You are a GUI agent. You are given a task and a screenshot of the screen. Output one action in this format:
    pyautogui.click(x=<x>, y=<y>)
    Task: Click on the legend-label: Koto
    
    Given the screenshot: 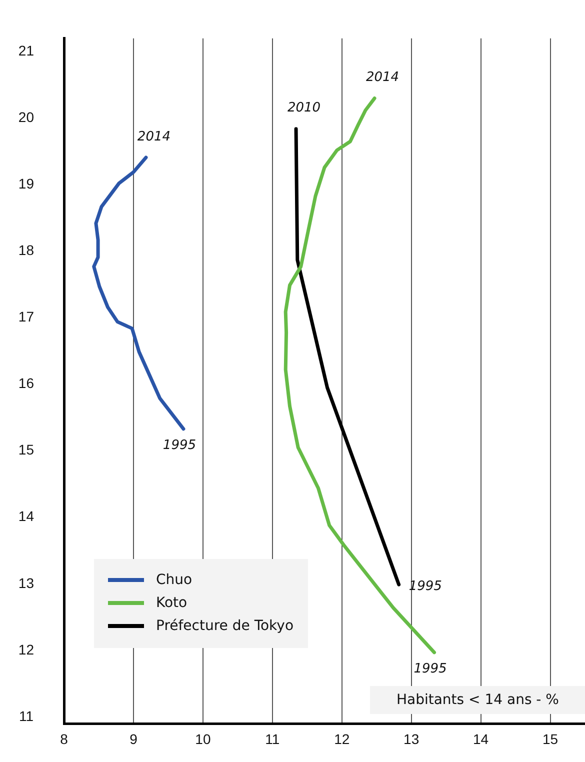 What is the action you would take?
    pyautogui.click(x=172, y=603)
    